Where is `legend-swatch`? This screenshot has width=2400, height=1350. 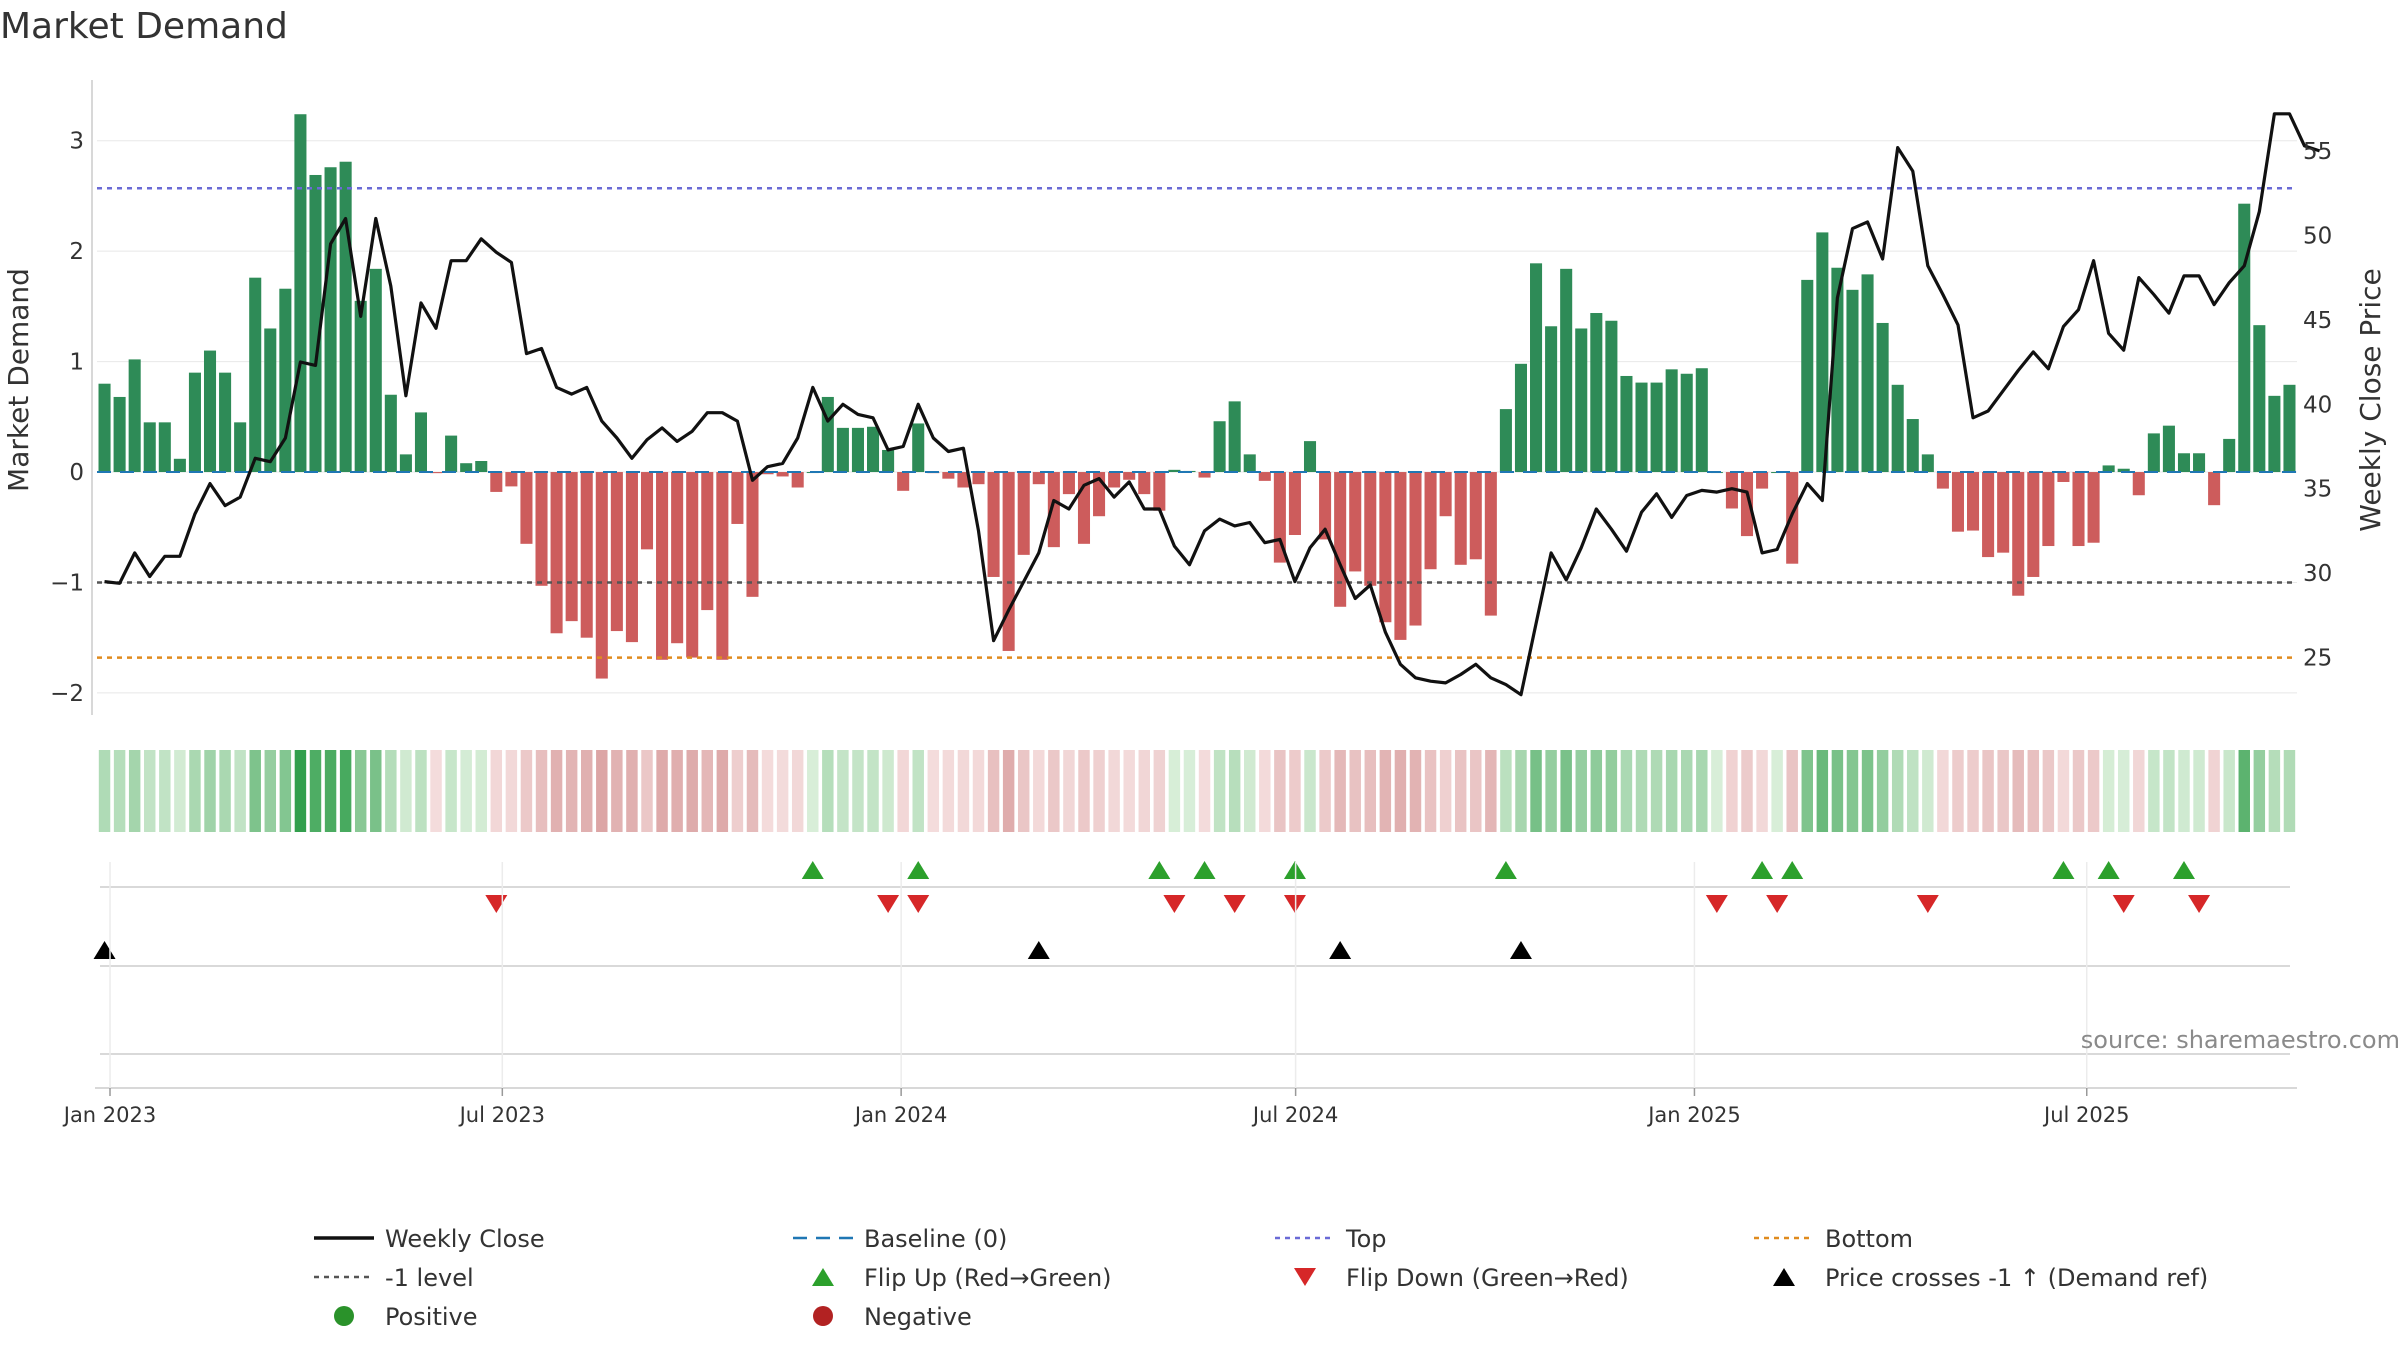
legend-swatch is located at coordinates (1784, 1277).